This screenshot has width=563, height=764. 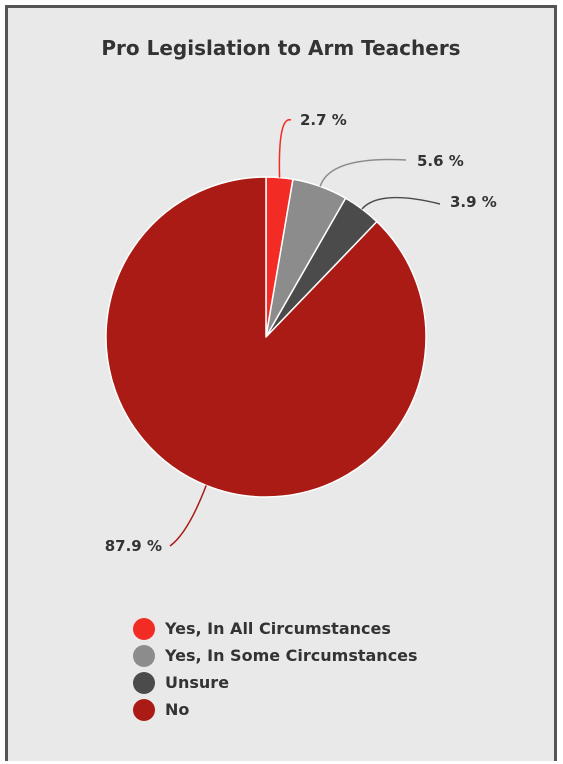 What do you see at coordinates (177, 709) in the screenshot?
I see `legend-label-no: No` at bounding box center [177, 709].